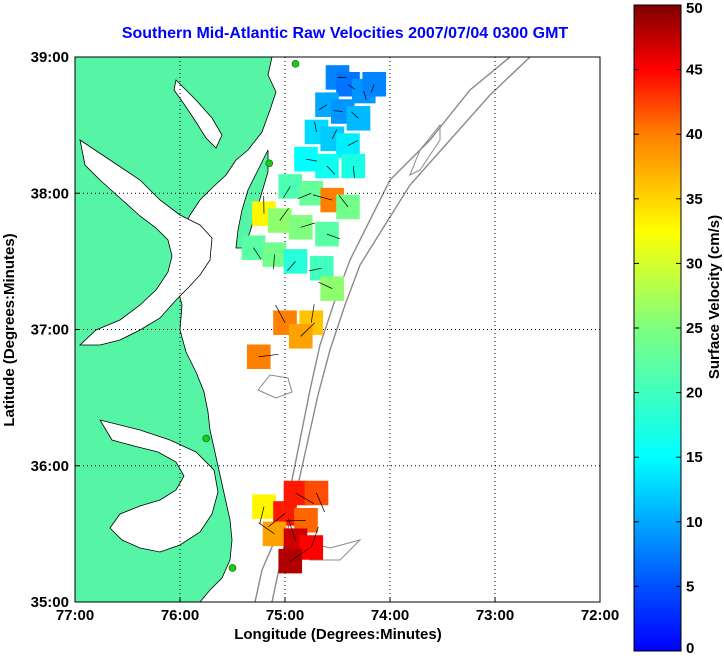 The width and height of the screenshot is (724, 659). Describe the element at coordinates (50, 57) in the screenshot. I see `y-tick-label: 39:00` at that location.